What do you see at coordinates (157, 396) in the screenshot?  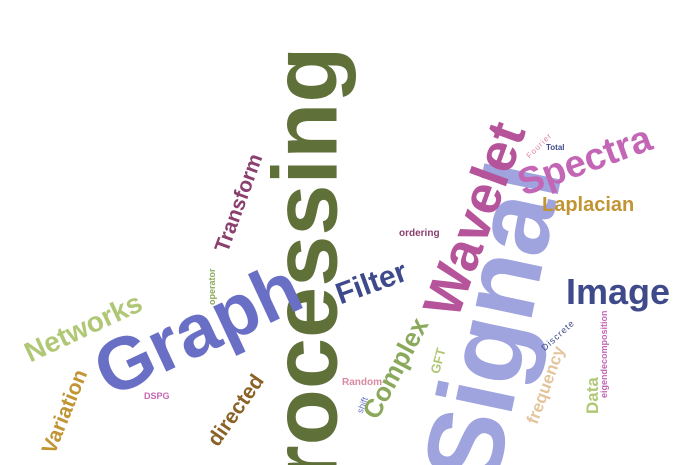 I see `word-dspg: DSPG` at bounding box center [157, 396].